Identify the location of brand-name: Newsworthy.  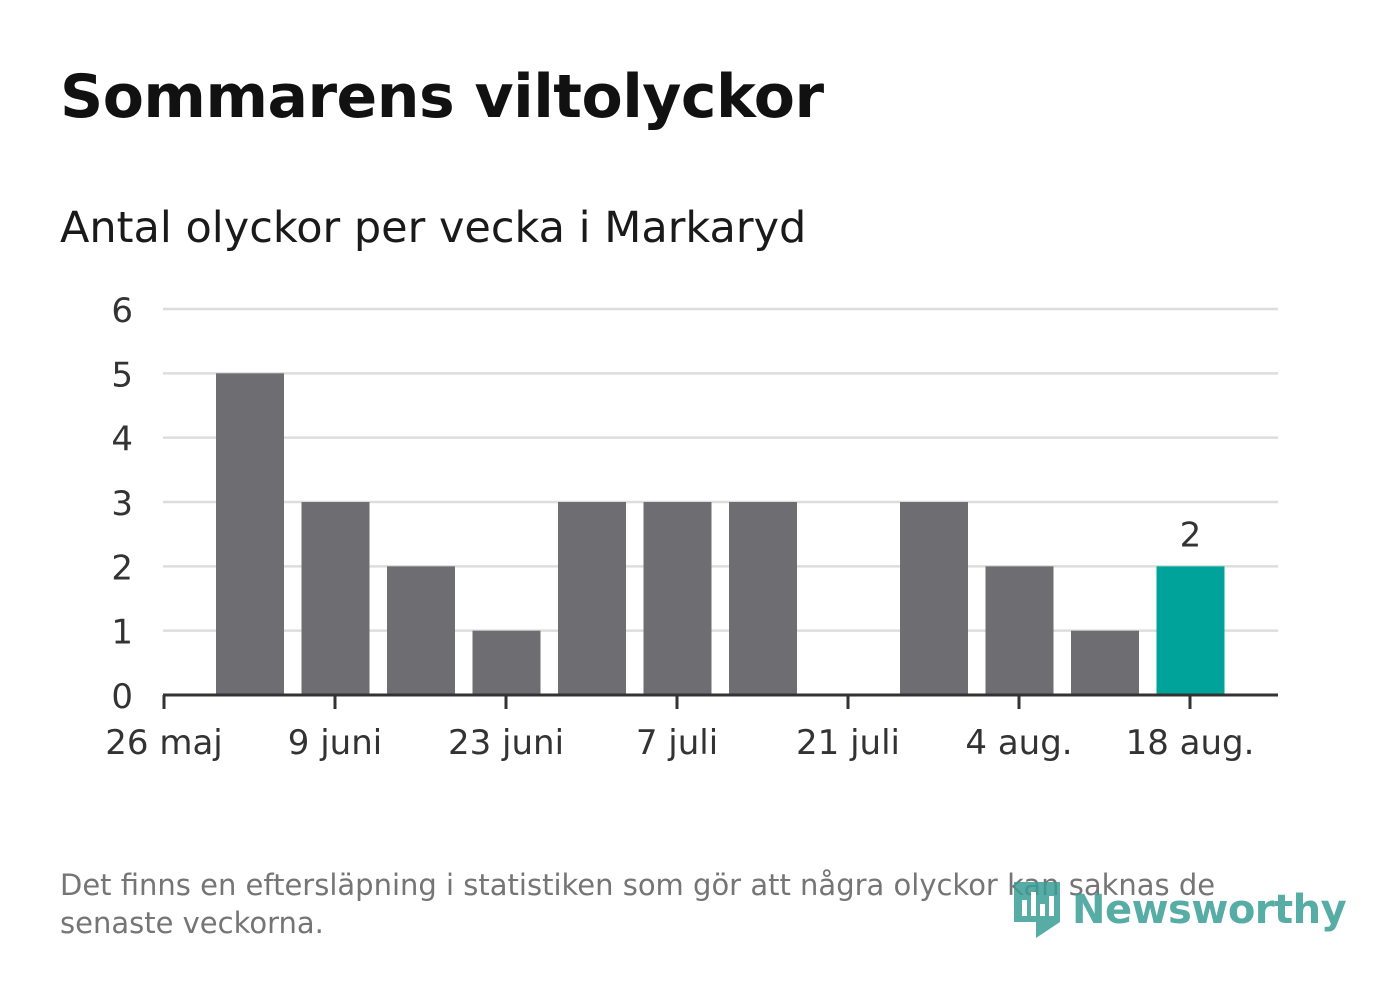
(1209, 910).